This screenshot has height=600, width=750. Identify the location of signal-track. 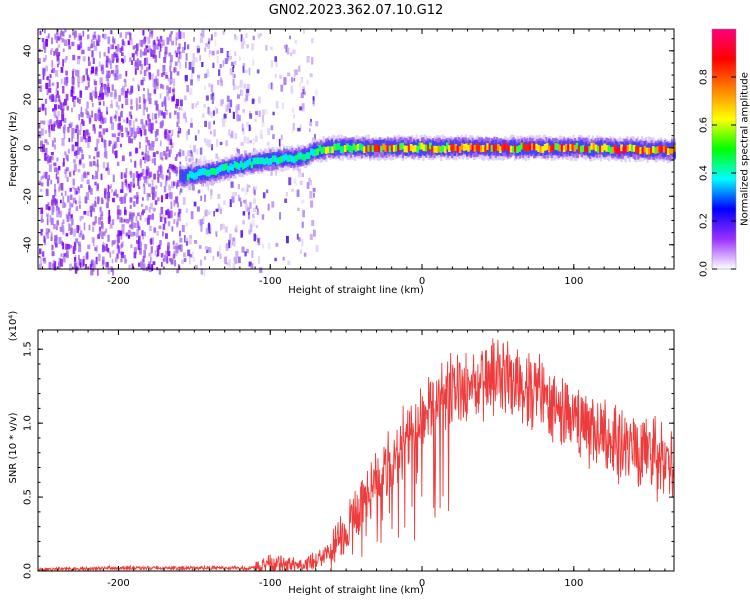
(427, 161).